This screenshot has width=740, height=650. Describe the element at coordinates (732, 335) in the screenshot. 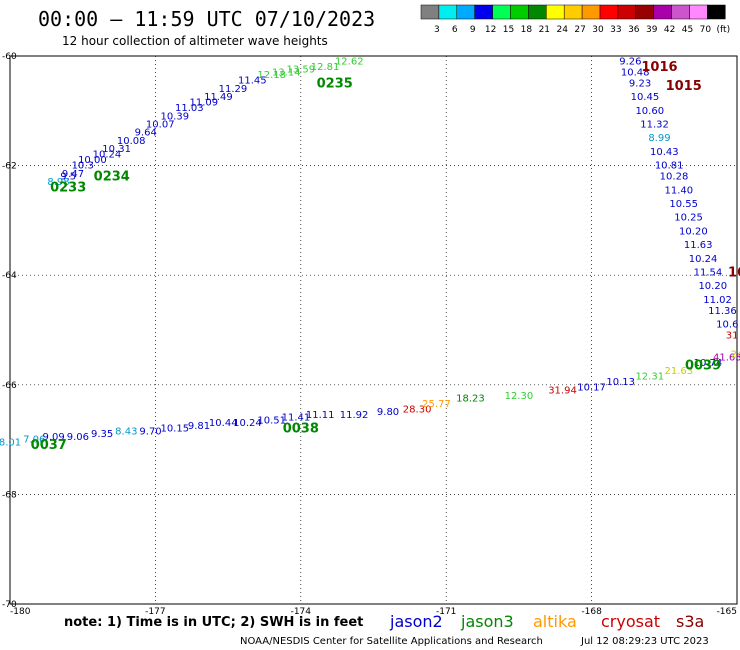

I see `swh-data-label: 31` at that location.